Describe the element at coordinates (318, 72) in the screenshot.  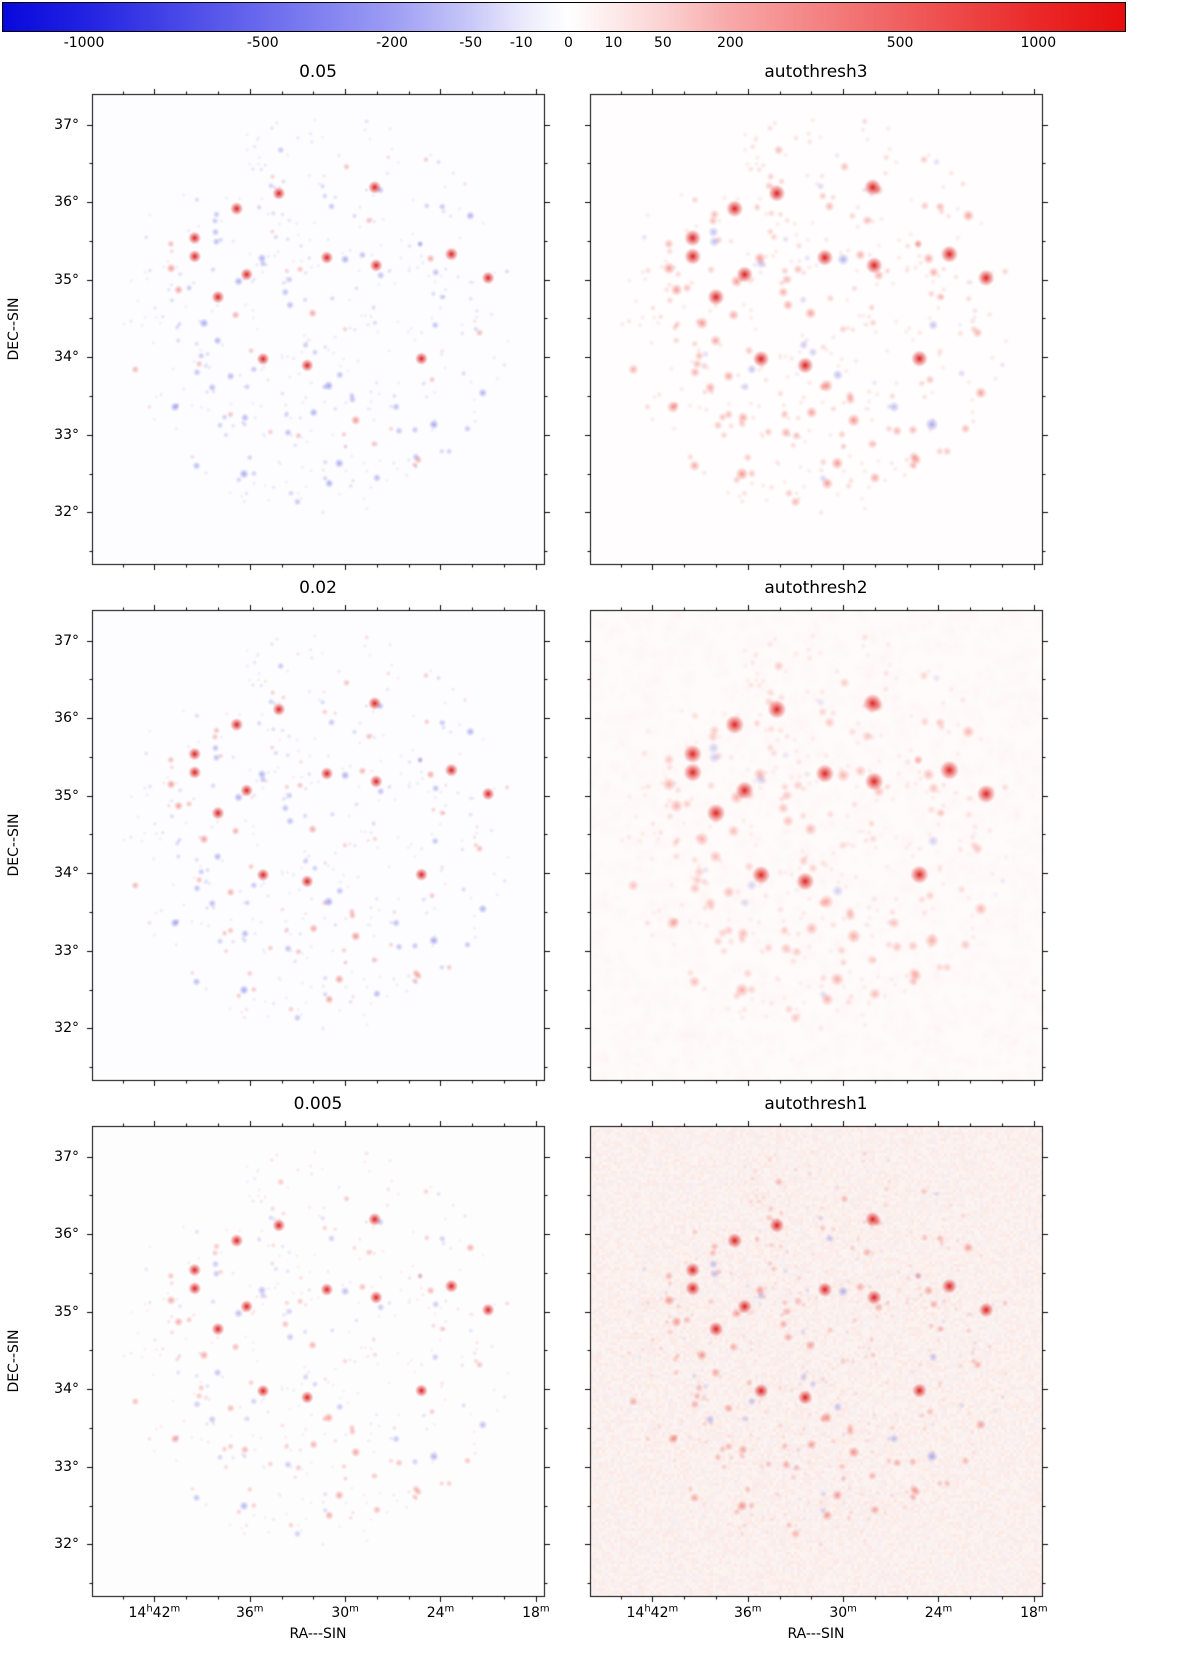
I see `panel-title: 0.05` at that location.